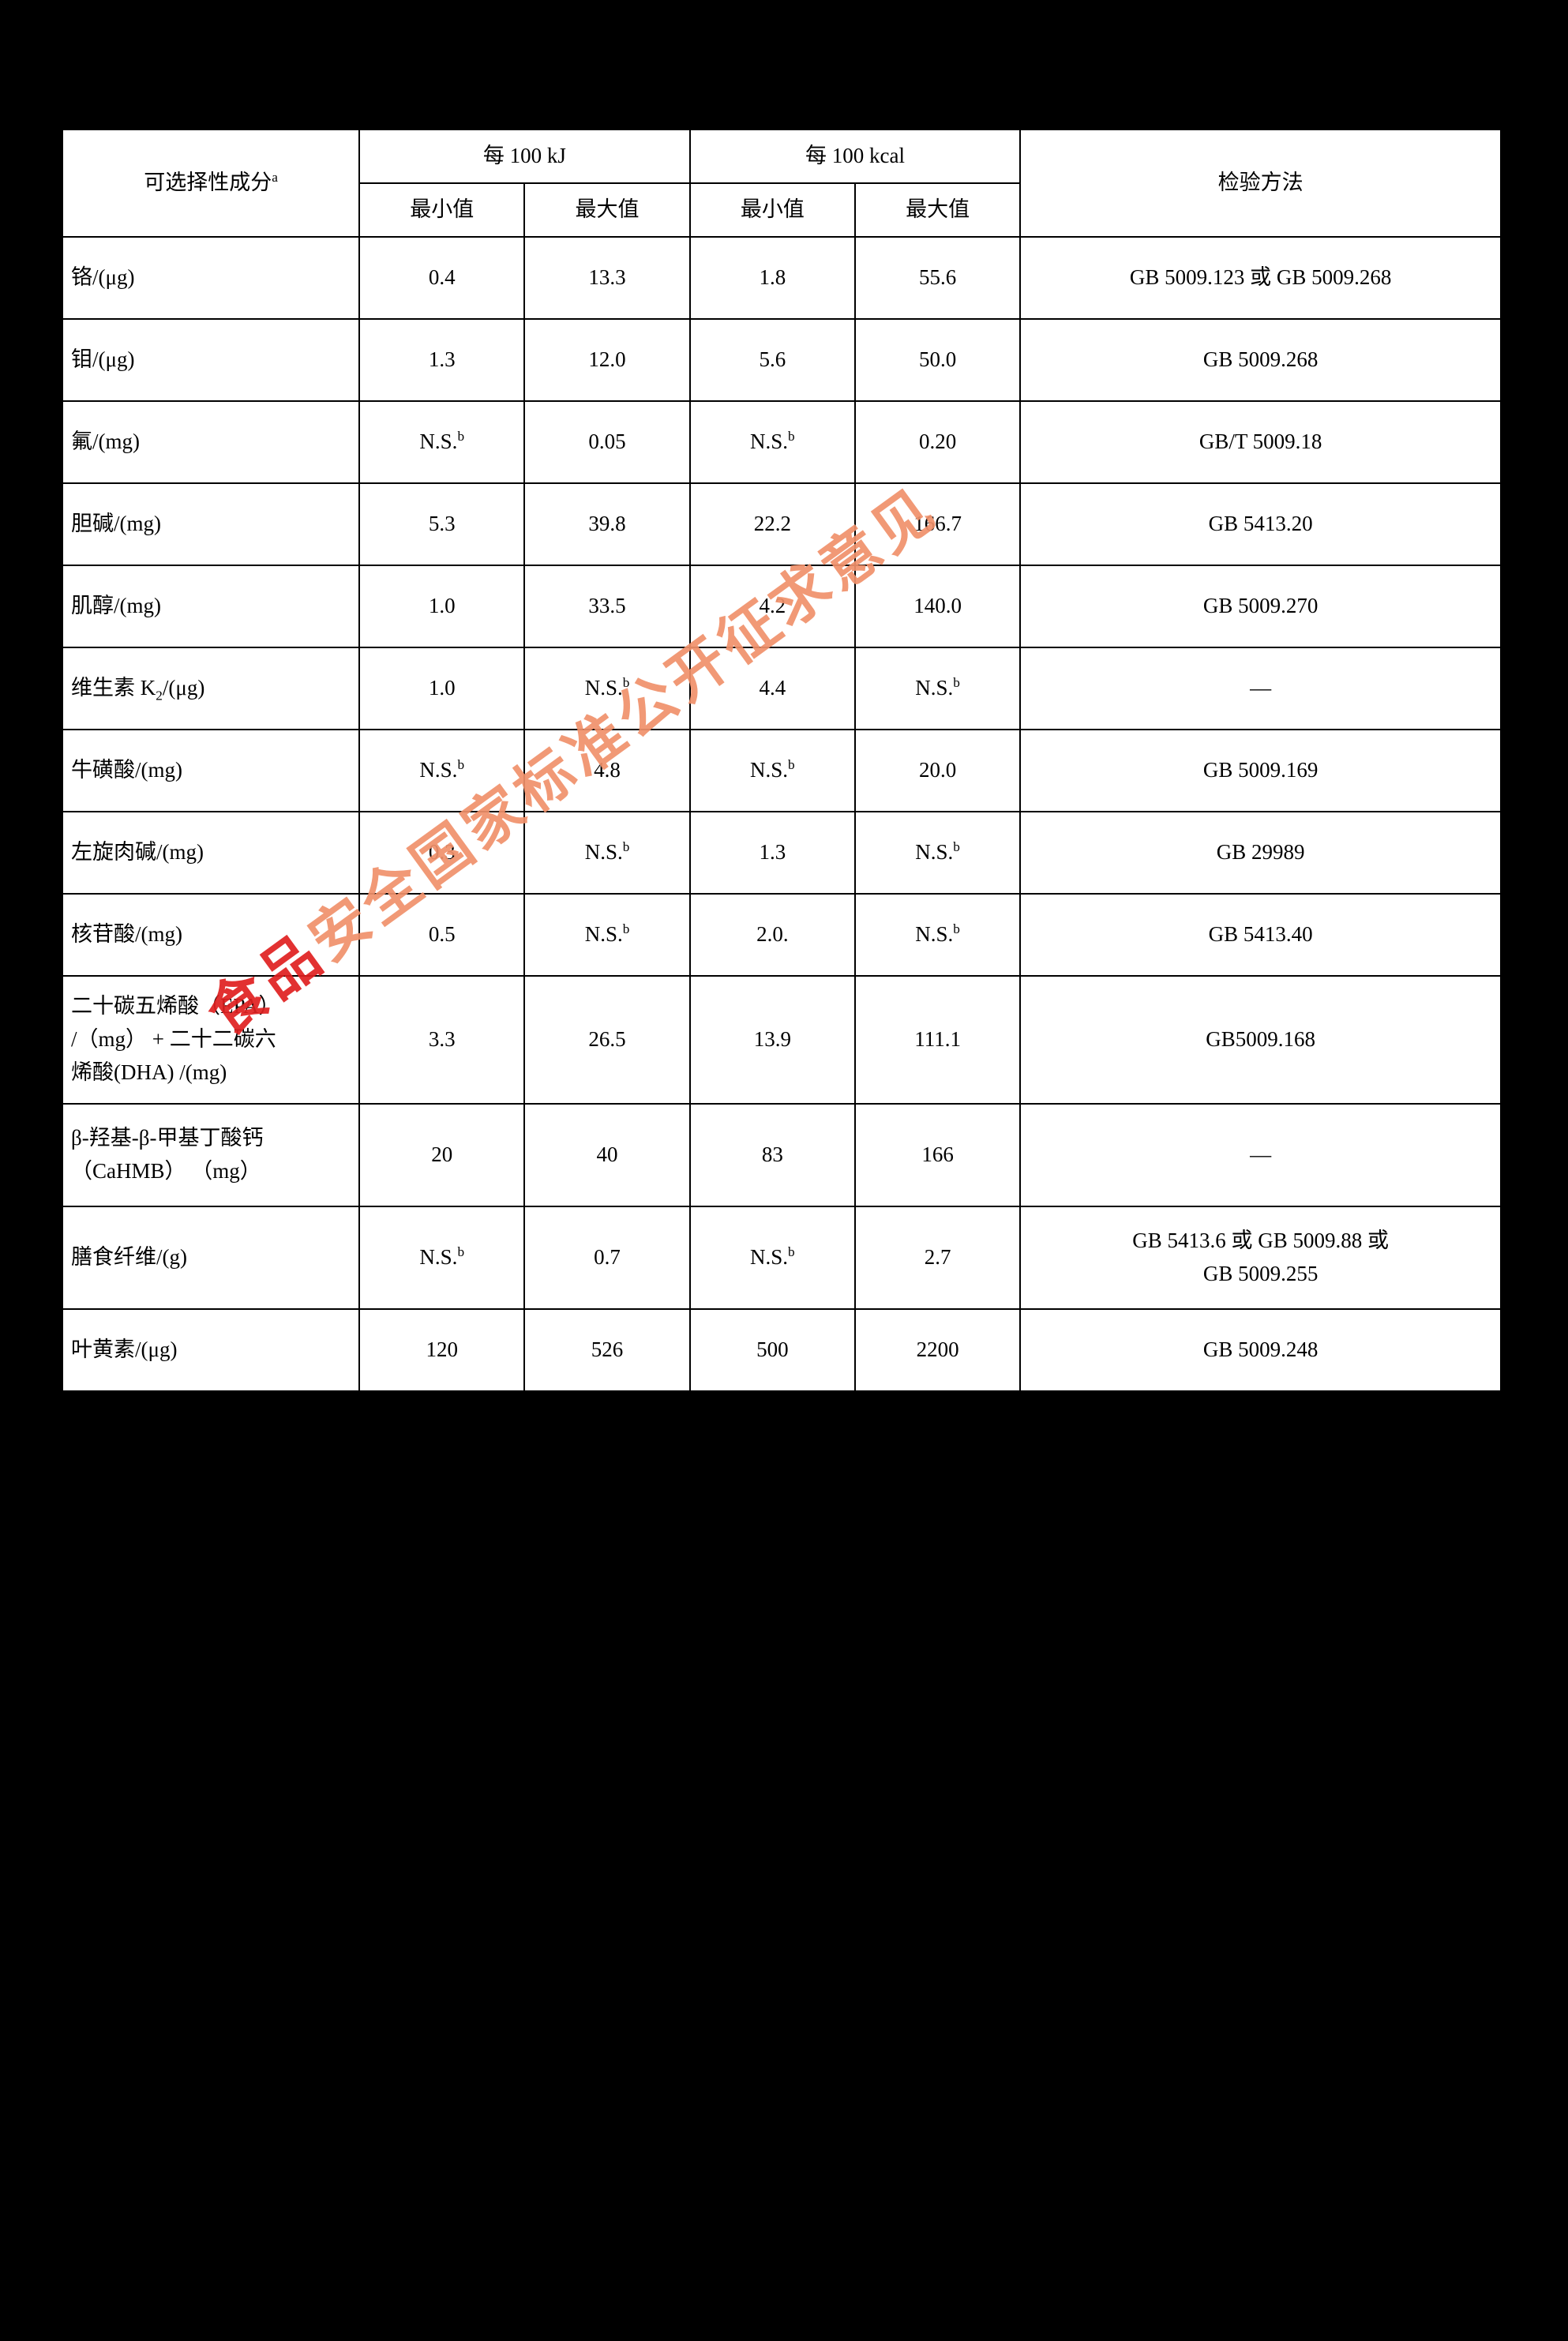  I want to click on row-ingredient-name: β-羟基-β-甲基丁酸钙 （CaHMB） （mg）, so click(211, 1155).